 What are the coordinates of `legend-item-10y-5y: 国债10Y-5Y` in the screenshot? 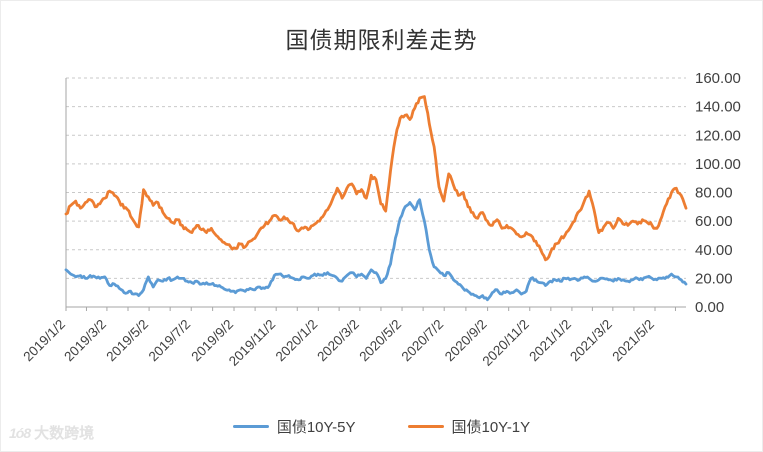 It's located at (294, 426).